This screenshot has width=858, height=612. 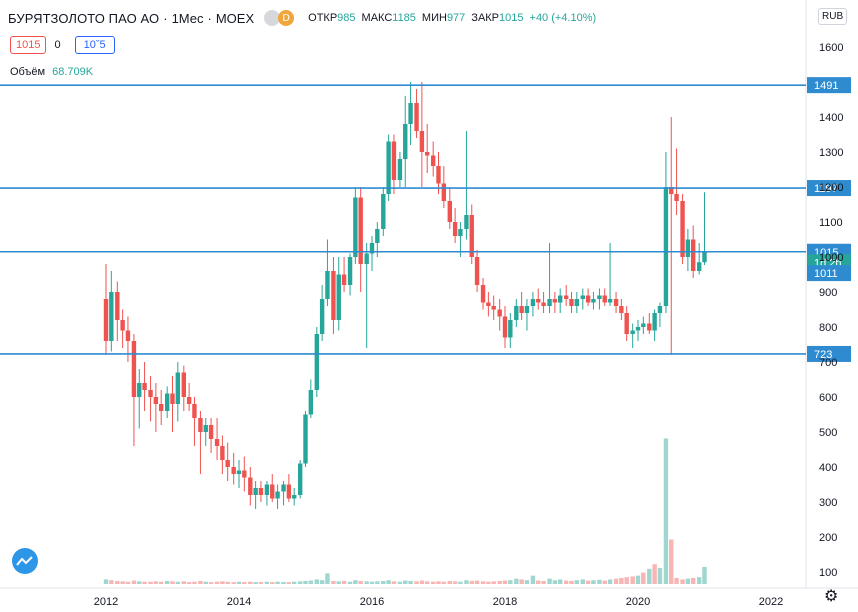 What do you see at coordinates (57, 45) in the screenshot?
I see `zero-value: 0` at bounding box center [57, 45].